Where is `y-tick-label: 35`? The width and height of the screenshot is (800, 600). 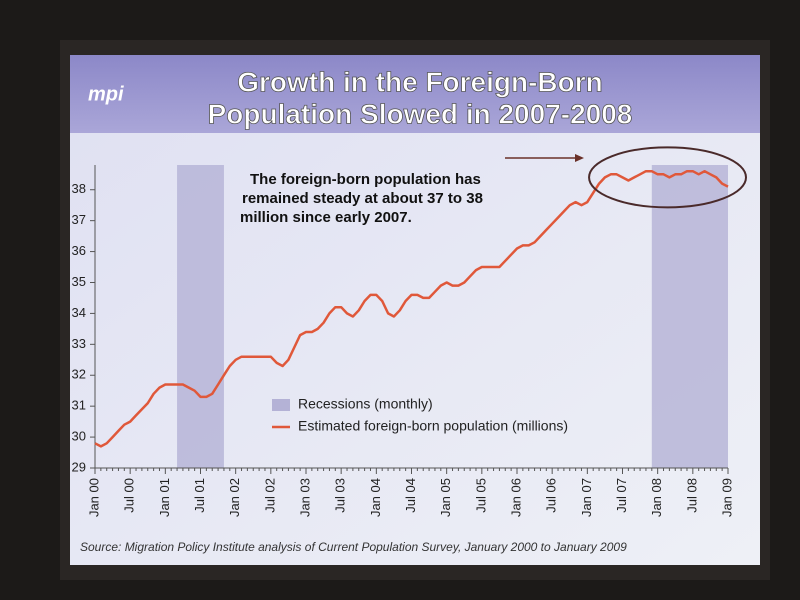
y-tick-label: 35 is located at coordinates (79, 281).